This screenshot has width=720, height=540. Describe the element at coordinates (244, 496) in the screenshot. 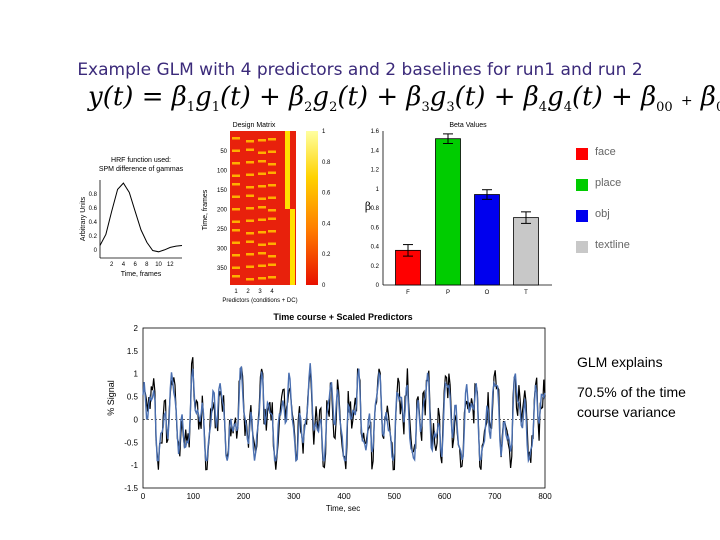

I see `time-course-x-tick-label: 200` at that location.